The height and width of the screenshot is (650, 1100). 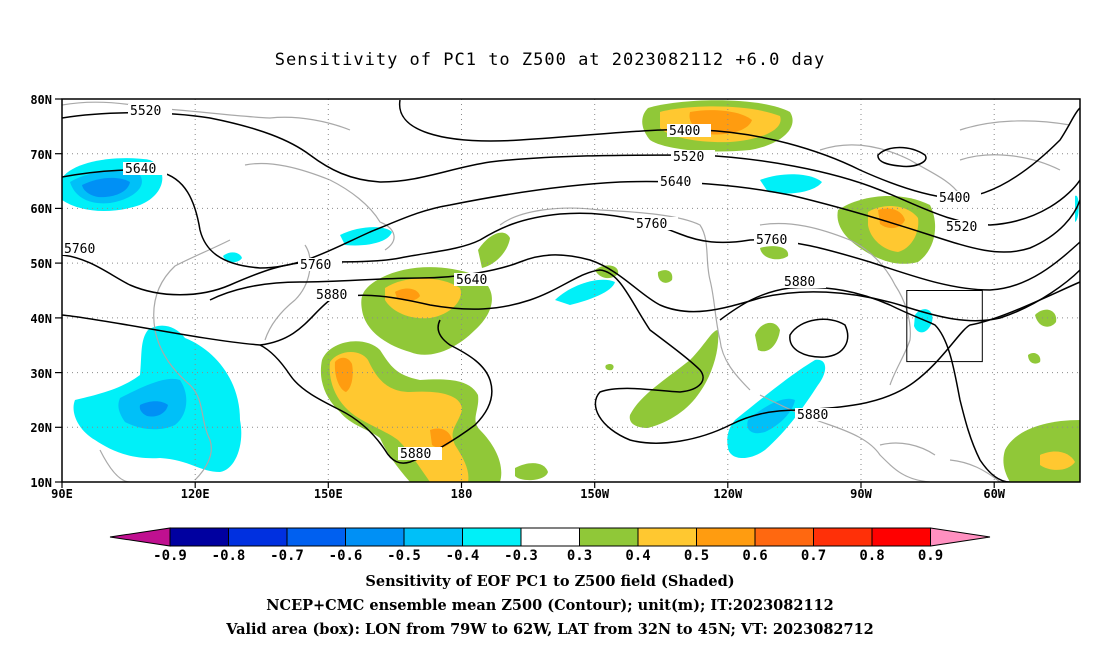 What do you see at coordinates (195, 494) in the screenshot?
I see `lon-label: 120E` at bounding box center [195, 494].